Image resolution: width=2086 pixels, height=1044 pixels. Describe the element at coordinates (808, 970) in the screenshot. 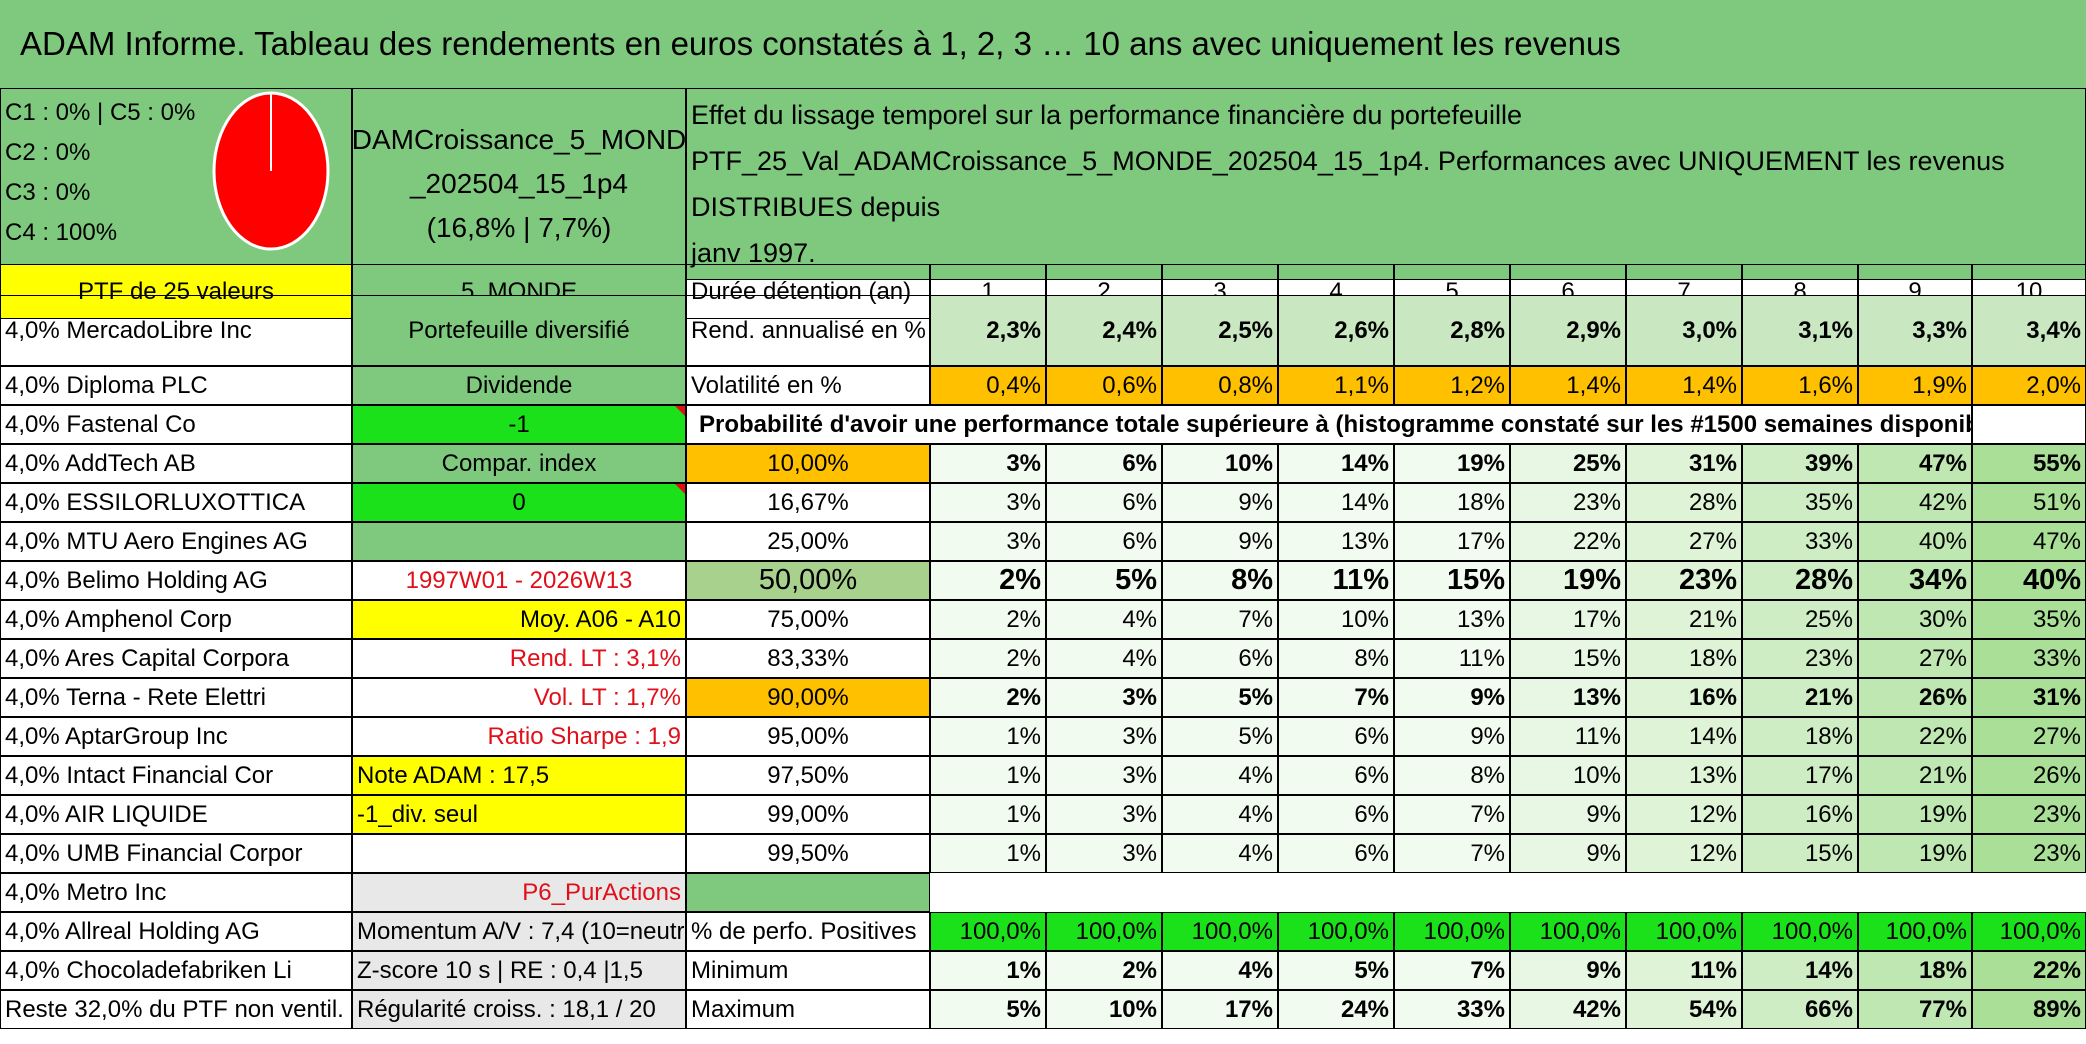

I see `minimum-label: Minimum` at that location.